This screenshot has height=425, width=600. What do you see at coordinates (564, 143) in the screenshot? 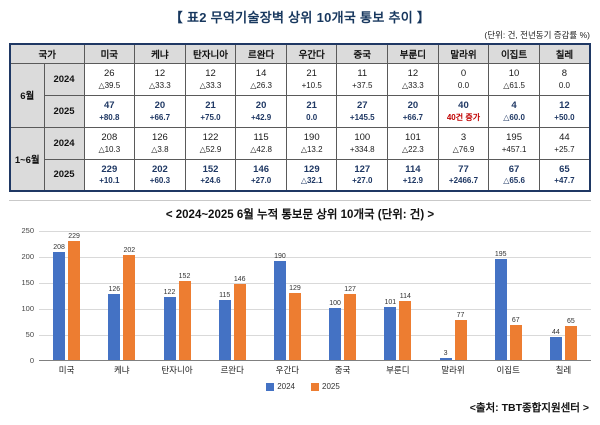
I see `notification-cell: 44 +25.7` at bounding box center [564, 143].